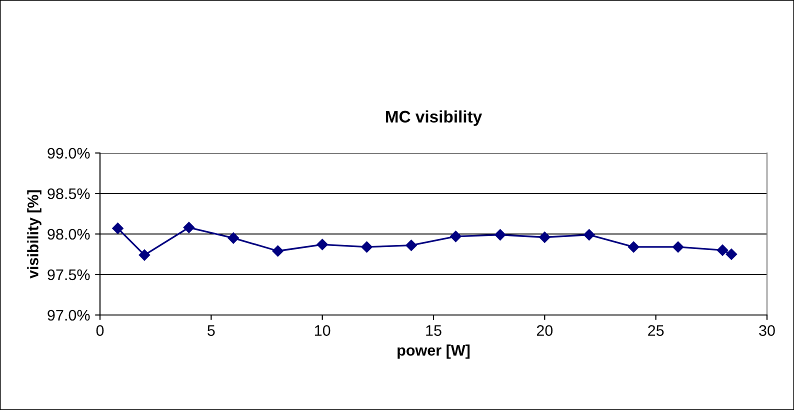 The height and width of the screenshot is (410, 794). I want to click on y-tick-label: 98.0%, so click(69, 234).